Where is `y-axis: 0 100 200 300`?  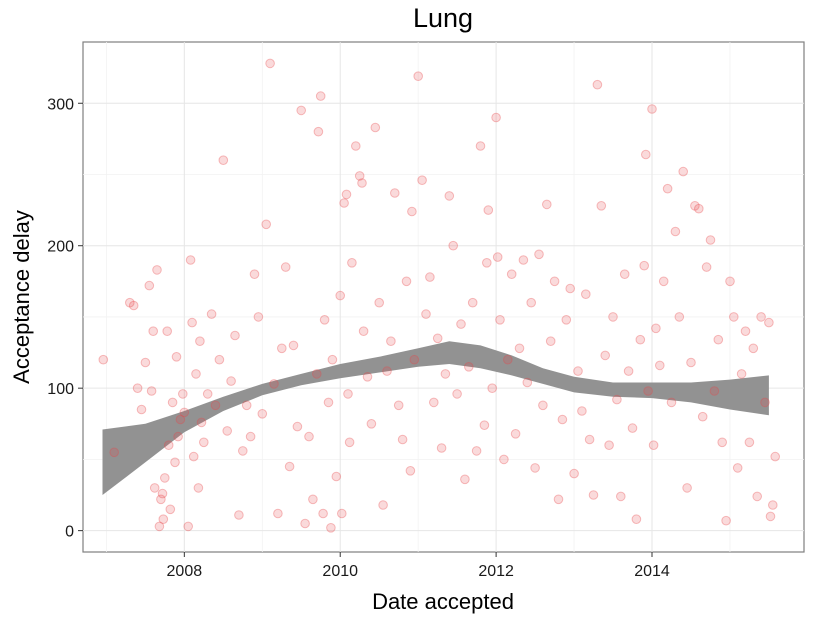 y-axis: 0 100 200 300 is located at coordinates (65, 318).